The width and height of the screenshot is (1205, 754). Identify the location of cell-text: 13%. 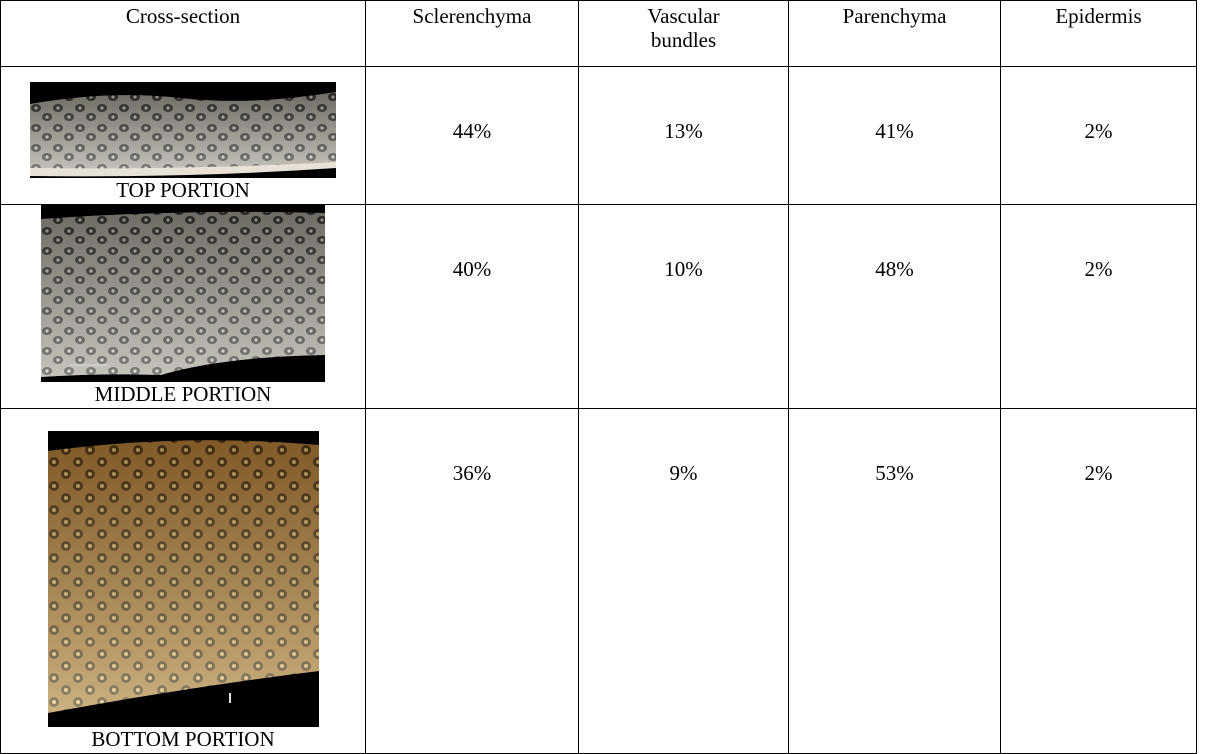
(683, 131).